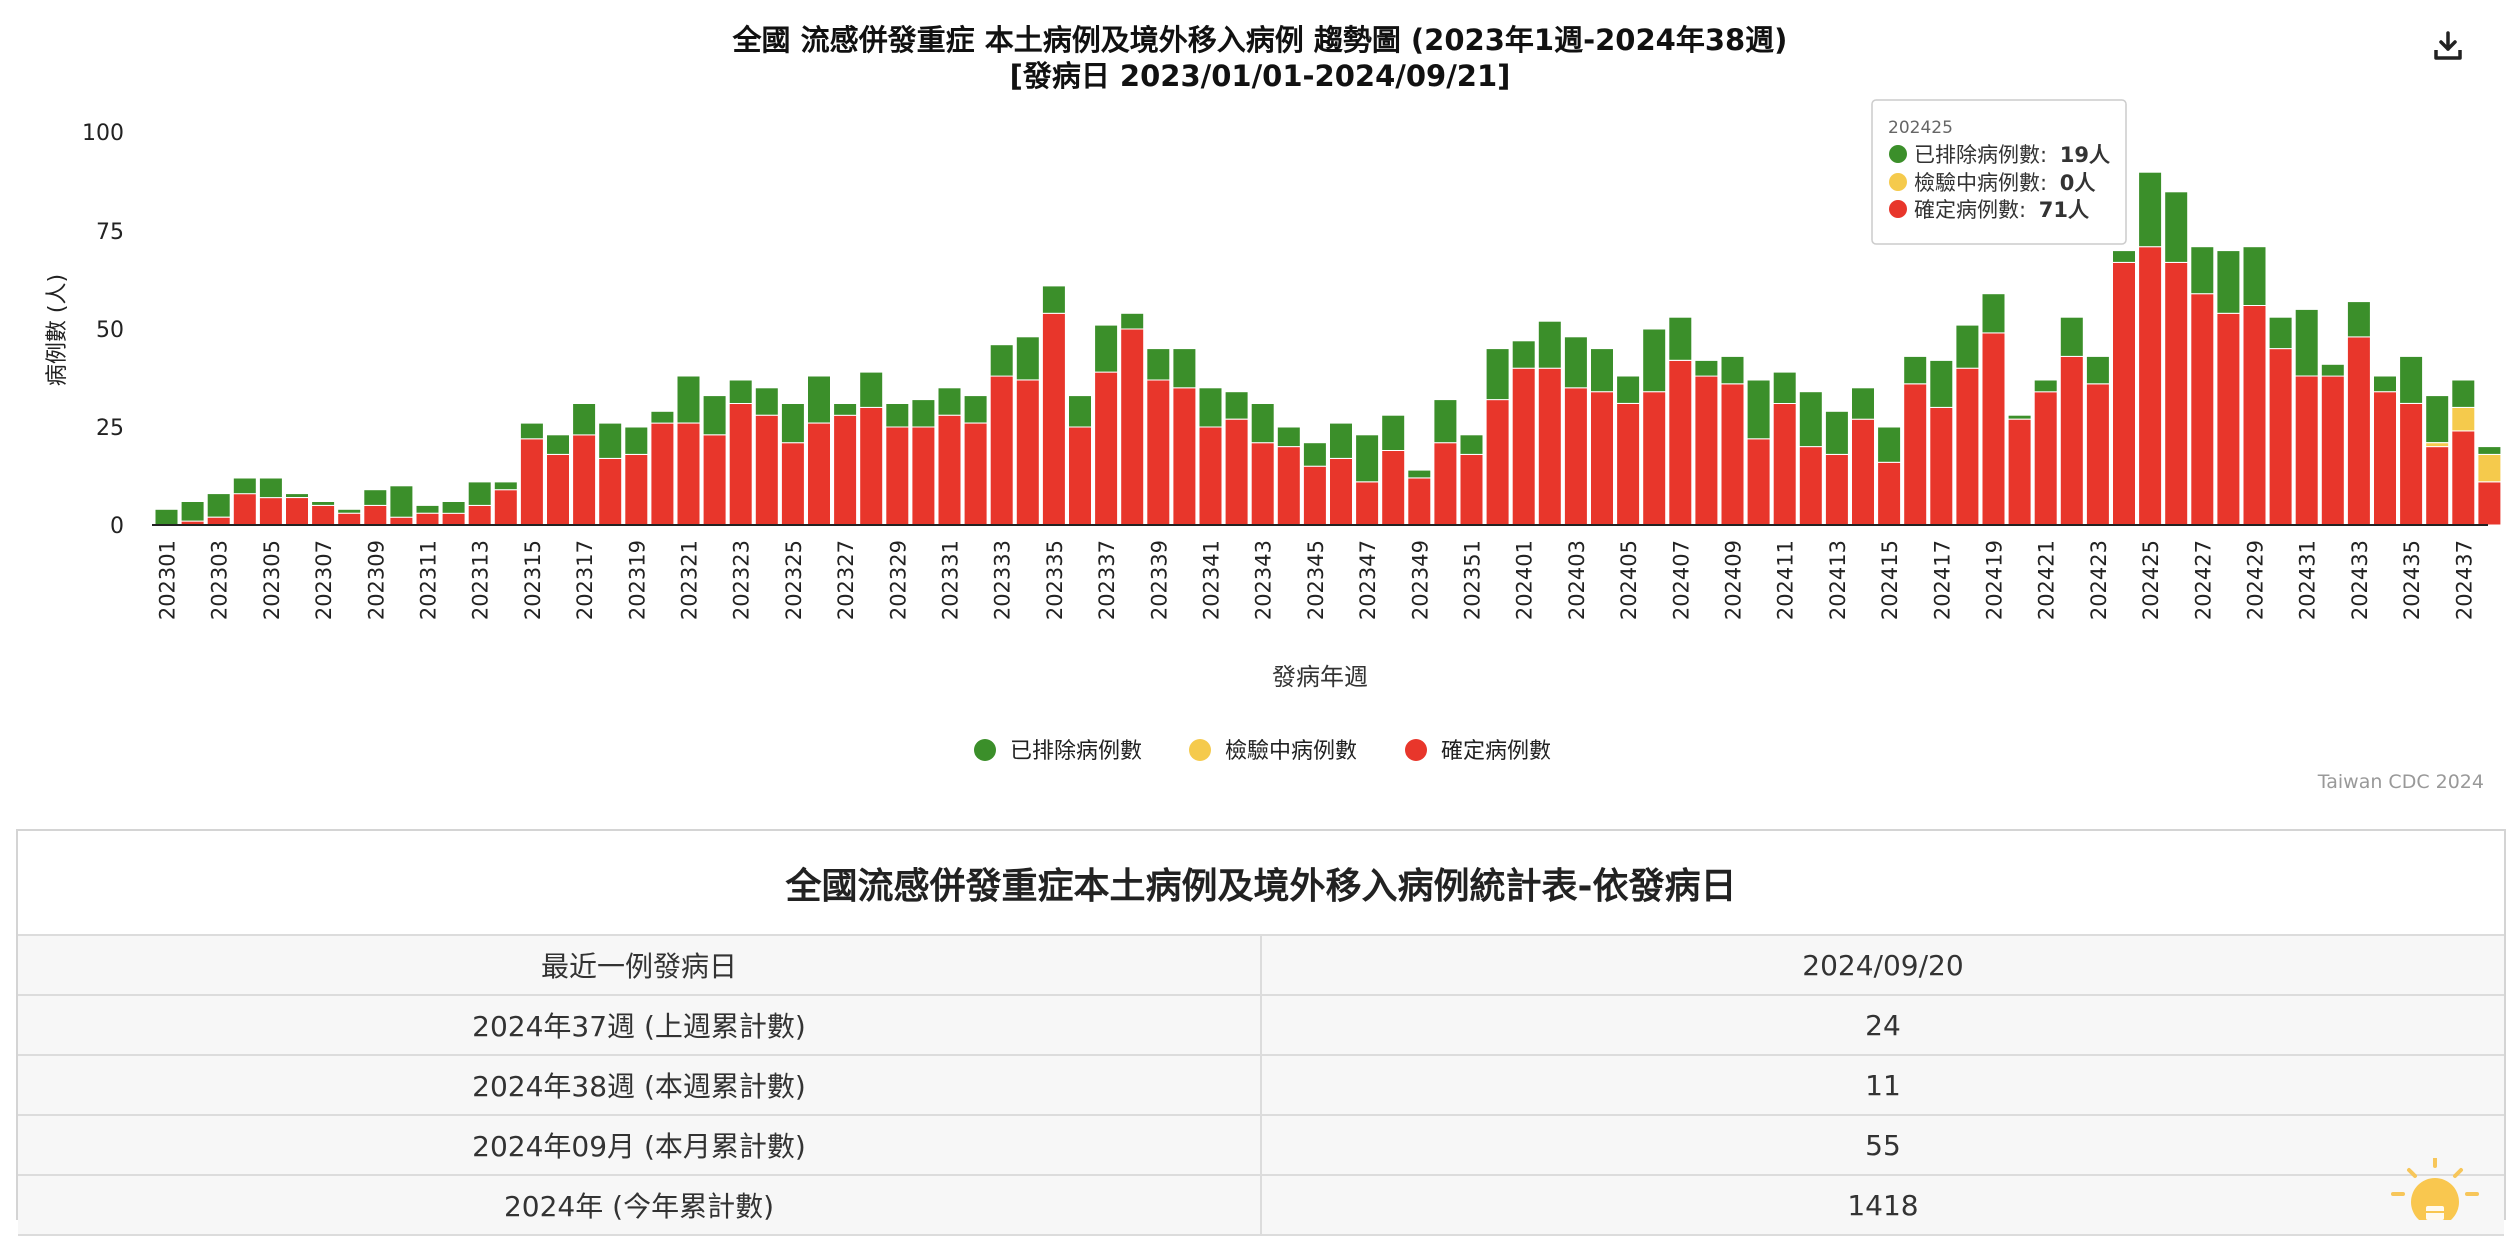  I want to click on bar-testing, so click(2463, 419).